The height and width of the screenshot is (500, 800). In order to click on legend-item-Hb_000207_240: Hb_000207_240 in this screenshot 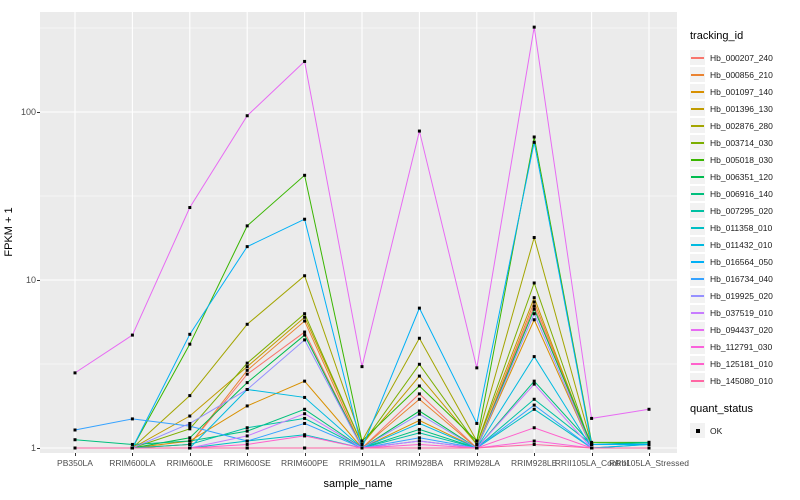, I will do `click(731, 57)`.